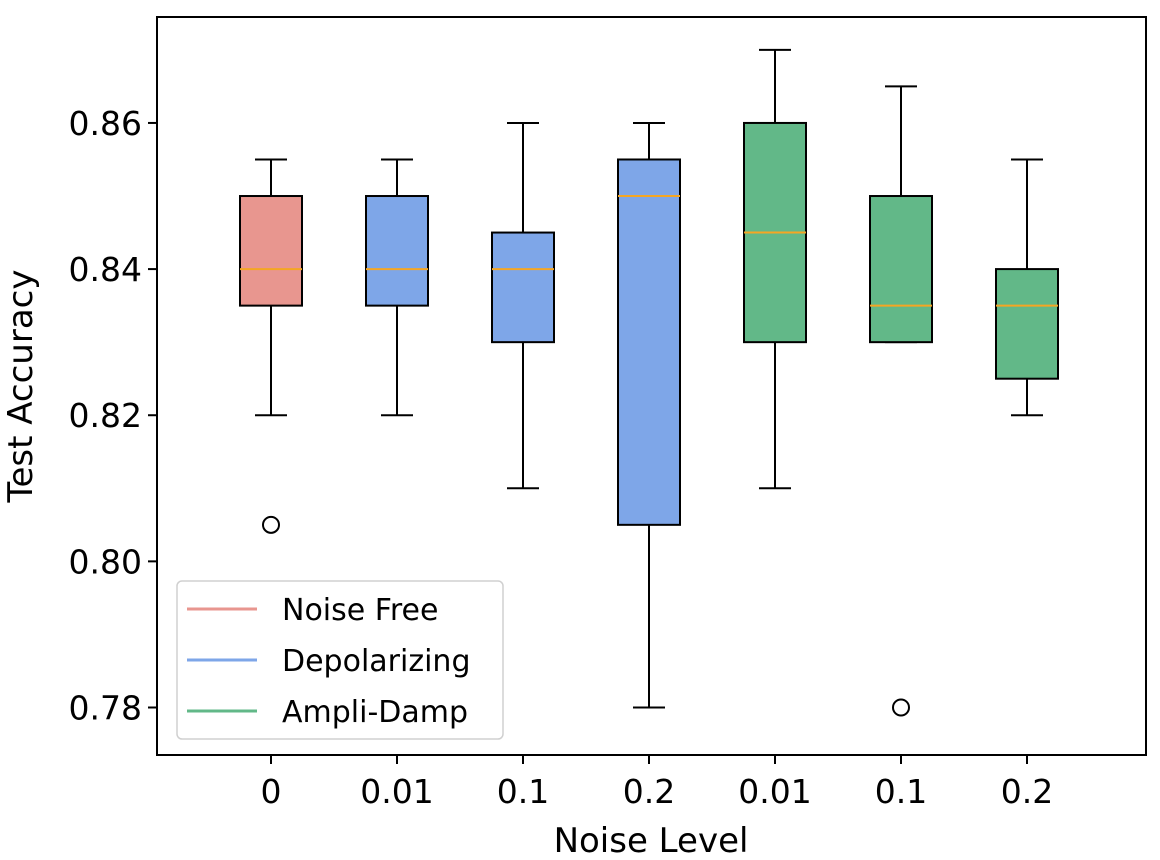 This screenshot has height=860, width=1160. I want to click on x-axis-label: Noise Level, so click(651, 840).